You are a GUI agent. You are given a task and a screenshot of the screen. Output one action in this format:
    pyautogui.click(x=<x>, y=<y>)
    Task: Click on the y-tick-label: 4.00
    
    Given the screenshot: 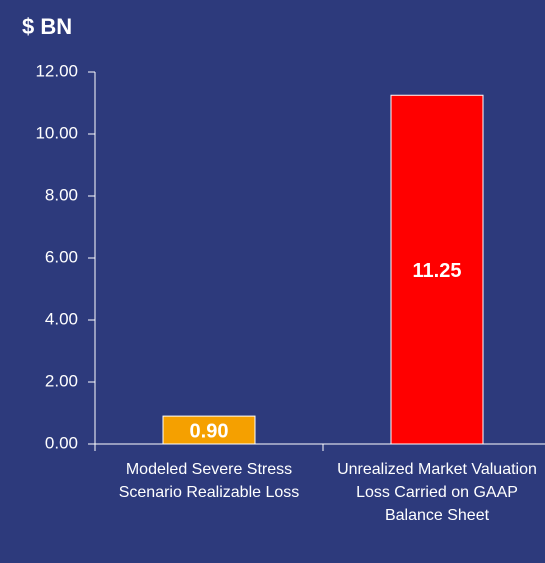 What is the action you would take?
    pyautogui.click(x=61, y=318)
    